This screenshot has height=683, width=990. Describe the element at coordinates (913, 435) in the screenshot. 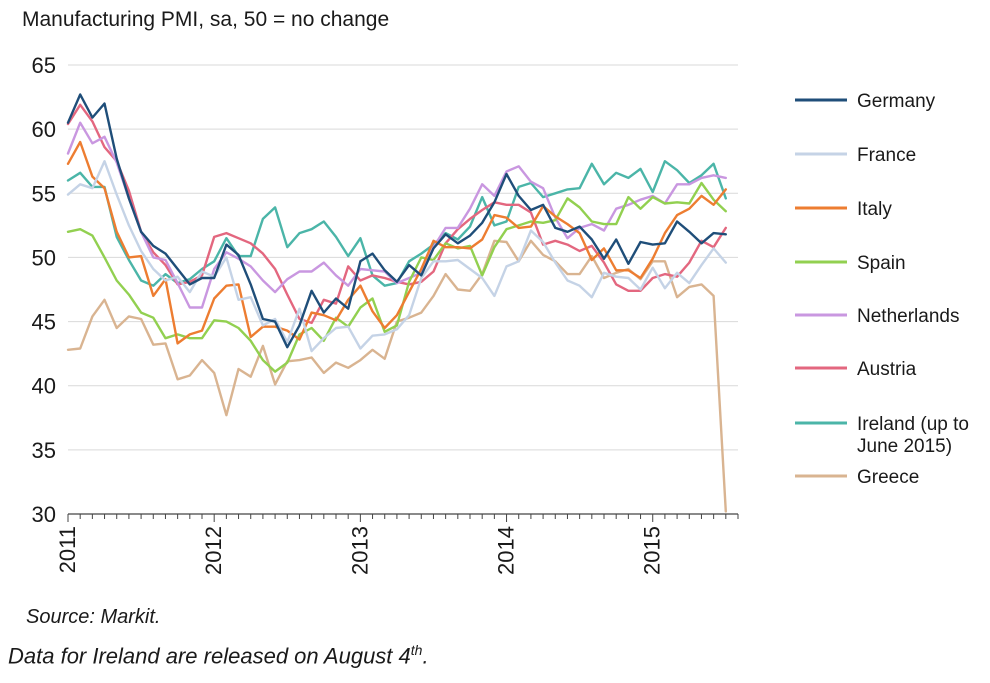

I see `legend-label-ireland-up-to-june: Ireland (up to June 2015)` at that location.